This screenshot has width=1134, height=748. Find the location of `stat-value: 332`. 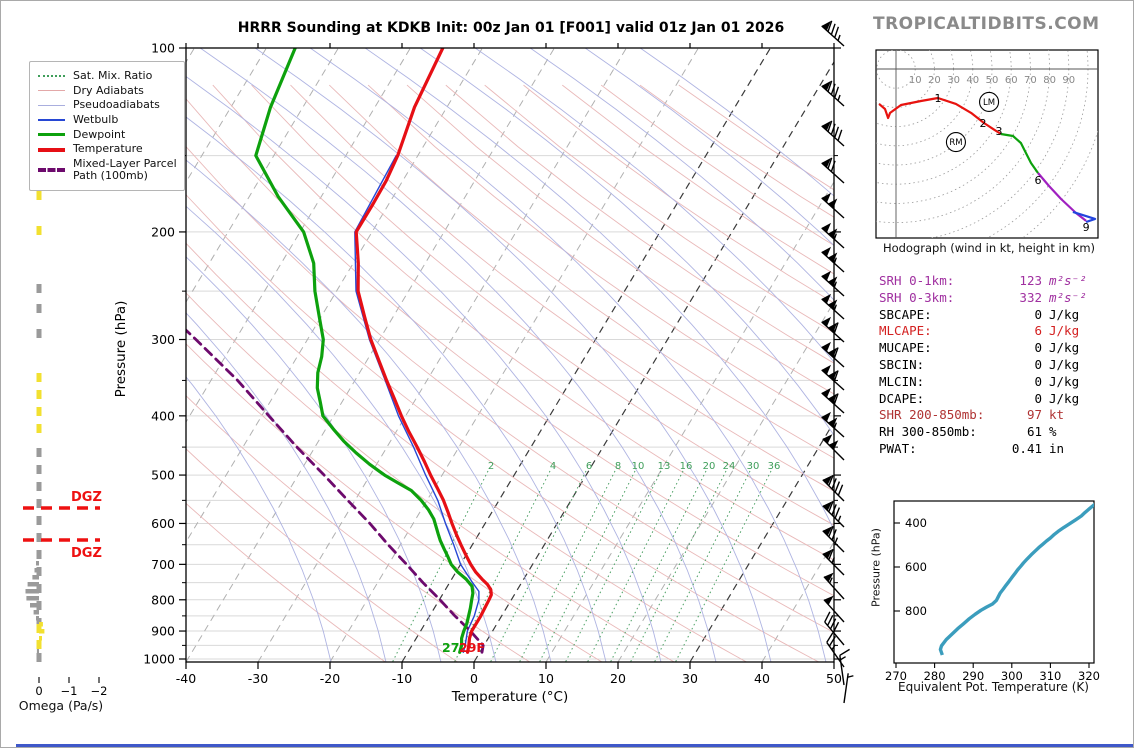

stat-value: 332 is located at coordinates (1030, 297).